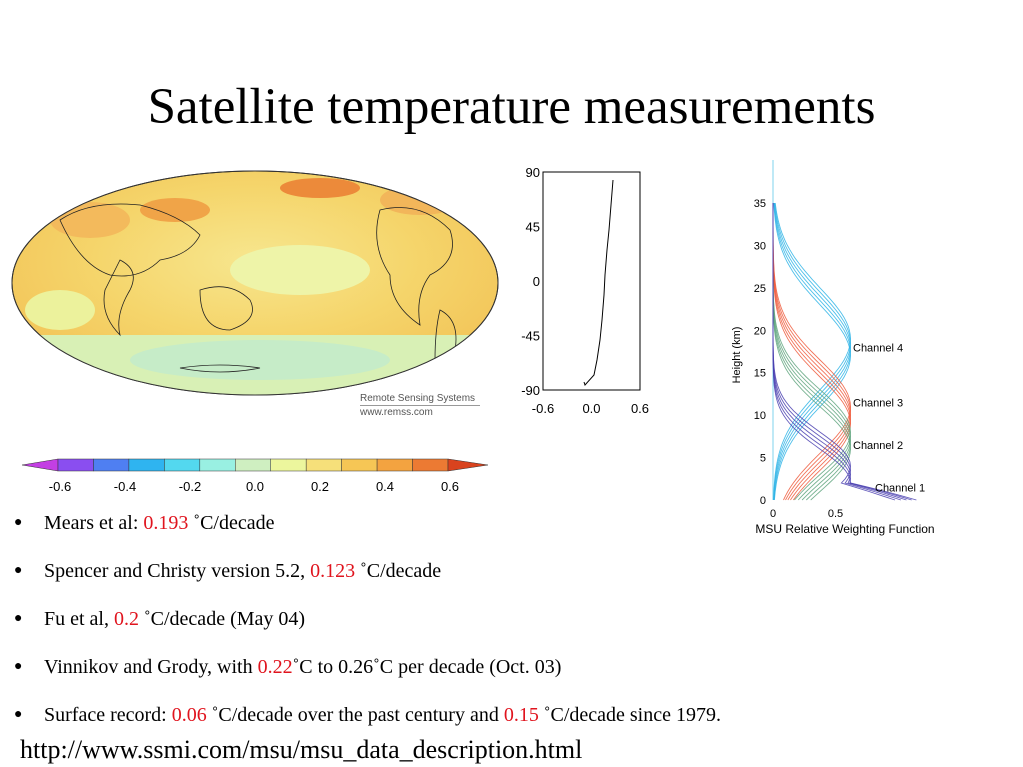 This screenshot has width=1023, height=767. What do you see at coordinates (521, 715) in the screenshot?
I see `bullet-value: 0.15` at bounding box center [521, 715].